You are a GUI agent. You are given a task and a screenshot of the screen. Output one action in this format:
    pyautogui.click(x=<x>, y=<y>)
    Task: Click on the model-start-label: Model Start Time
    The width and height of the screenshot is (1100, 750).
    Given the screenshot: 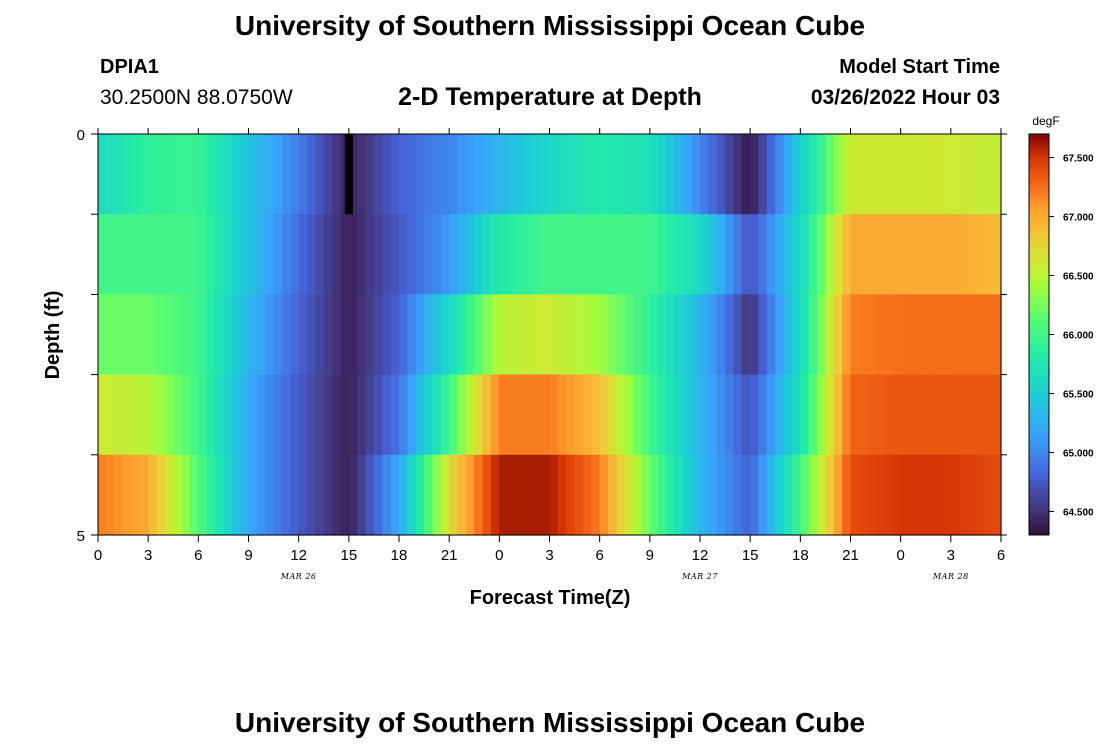 What is the action you would take?
    pyautogui.click(x=919, y=67)
    